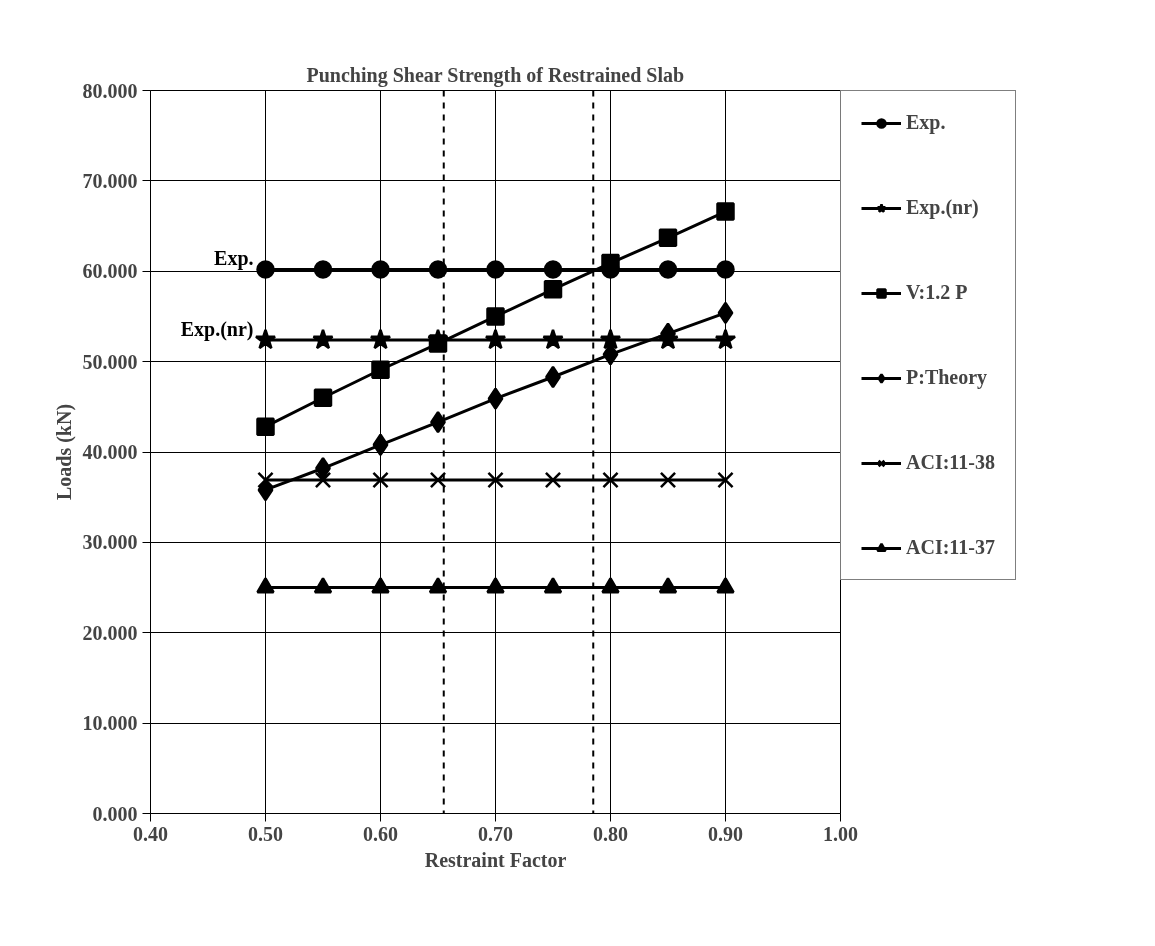 This screenshot has width=1155, height=946. What do you see at coordinates (110, 723) in the screenshot?
I see `y-tick-label: 10.000` at bounding box center [110, 723].